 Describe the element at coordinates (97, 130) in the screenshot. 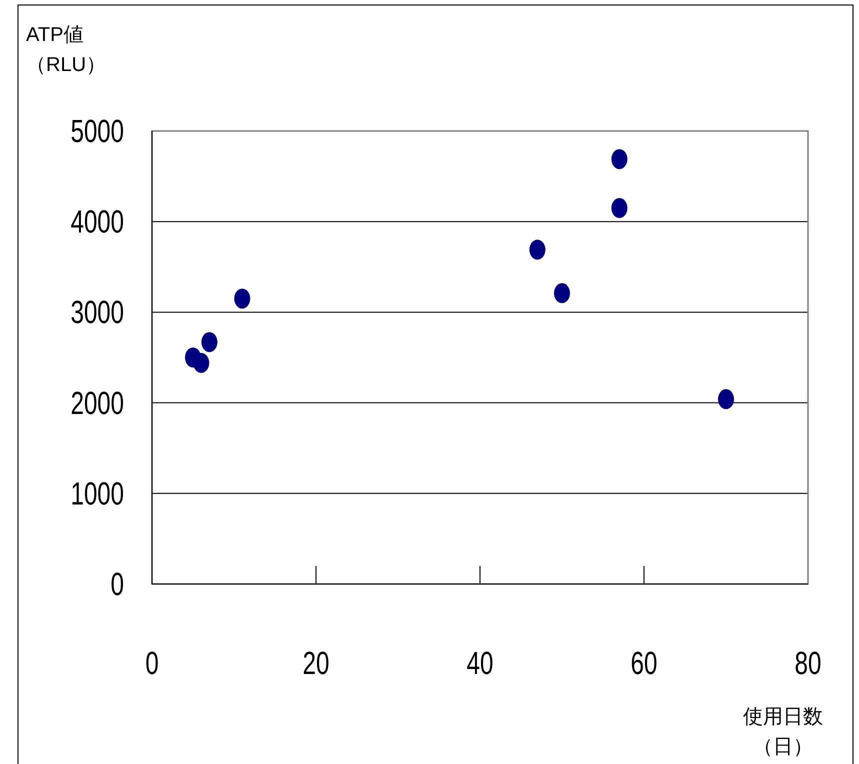

I see `y-tick-label: 5000` at that location.